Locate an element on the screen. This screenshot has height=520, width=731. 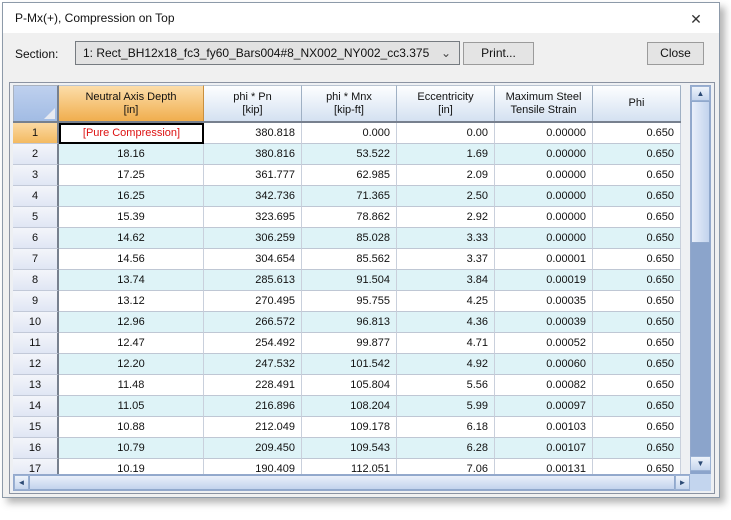
grid-cell: 95.755 is located at coordinates (349, 301).